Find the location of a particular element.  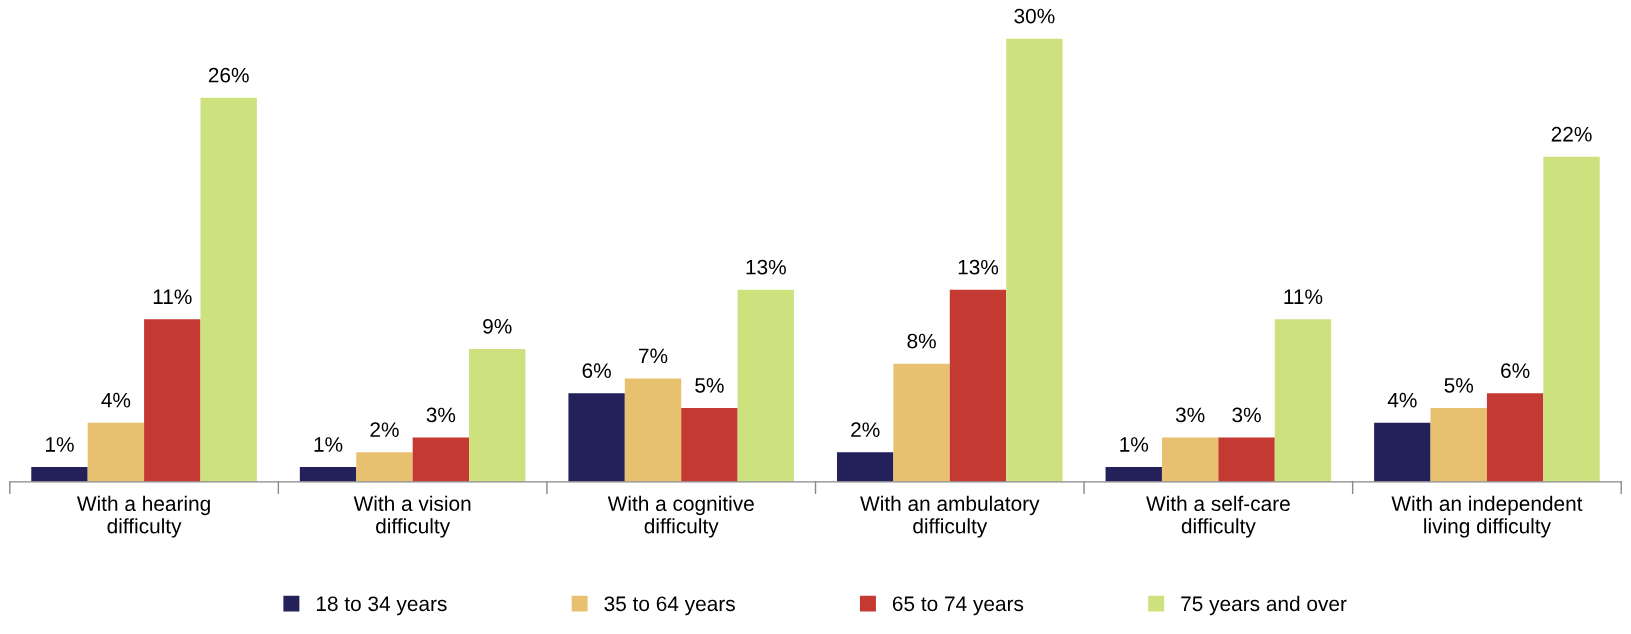

x-tick-label: With a hearing difficulty is located at coordinates (143, 516).